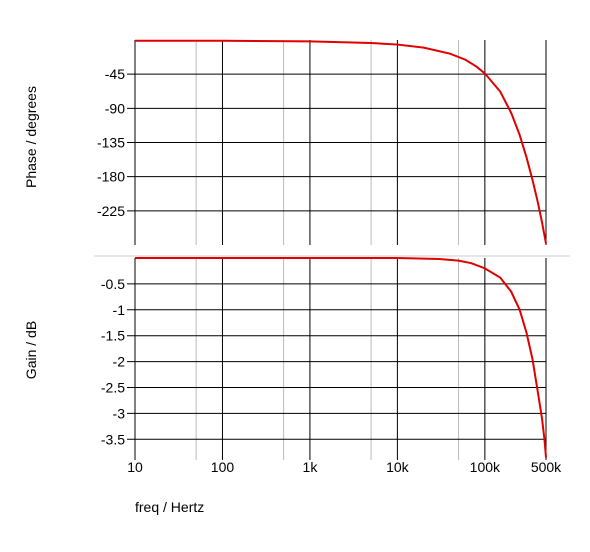 This screenshot has width=590, height=552. Describe the element at coordinates (398, 467) in the screenshot. I see `x-tick-label: 10k` at that location.